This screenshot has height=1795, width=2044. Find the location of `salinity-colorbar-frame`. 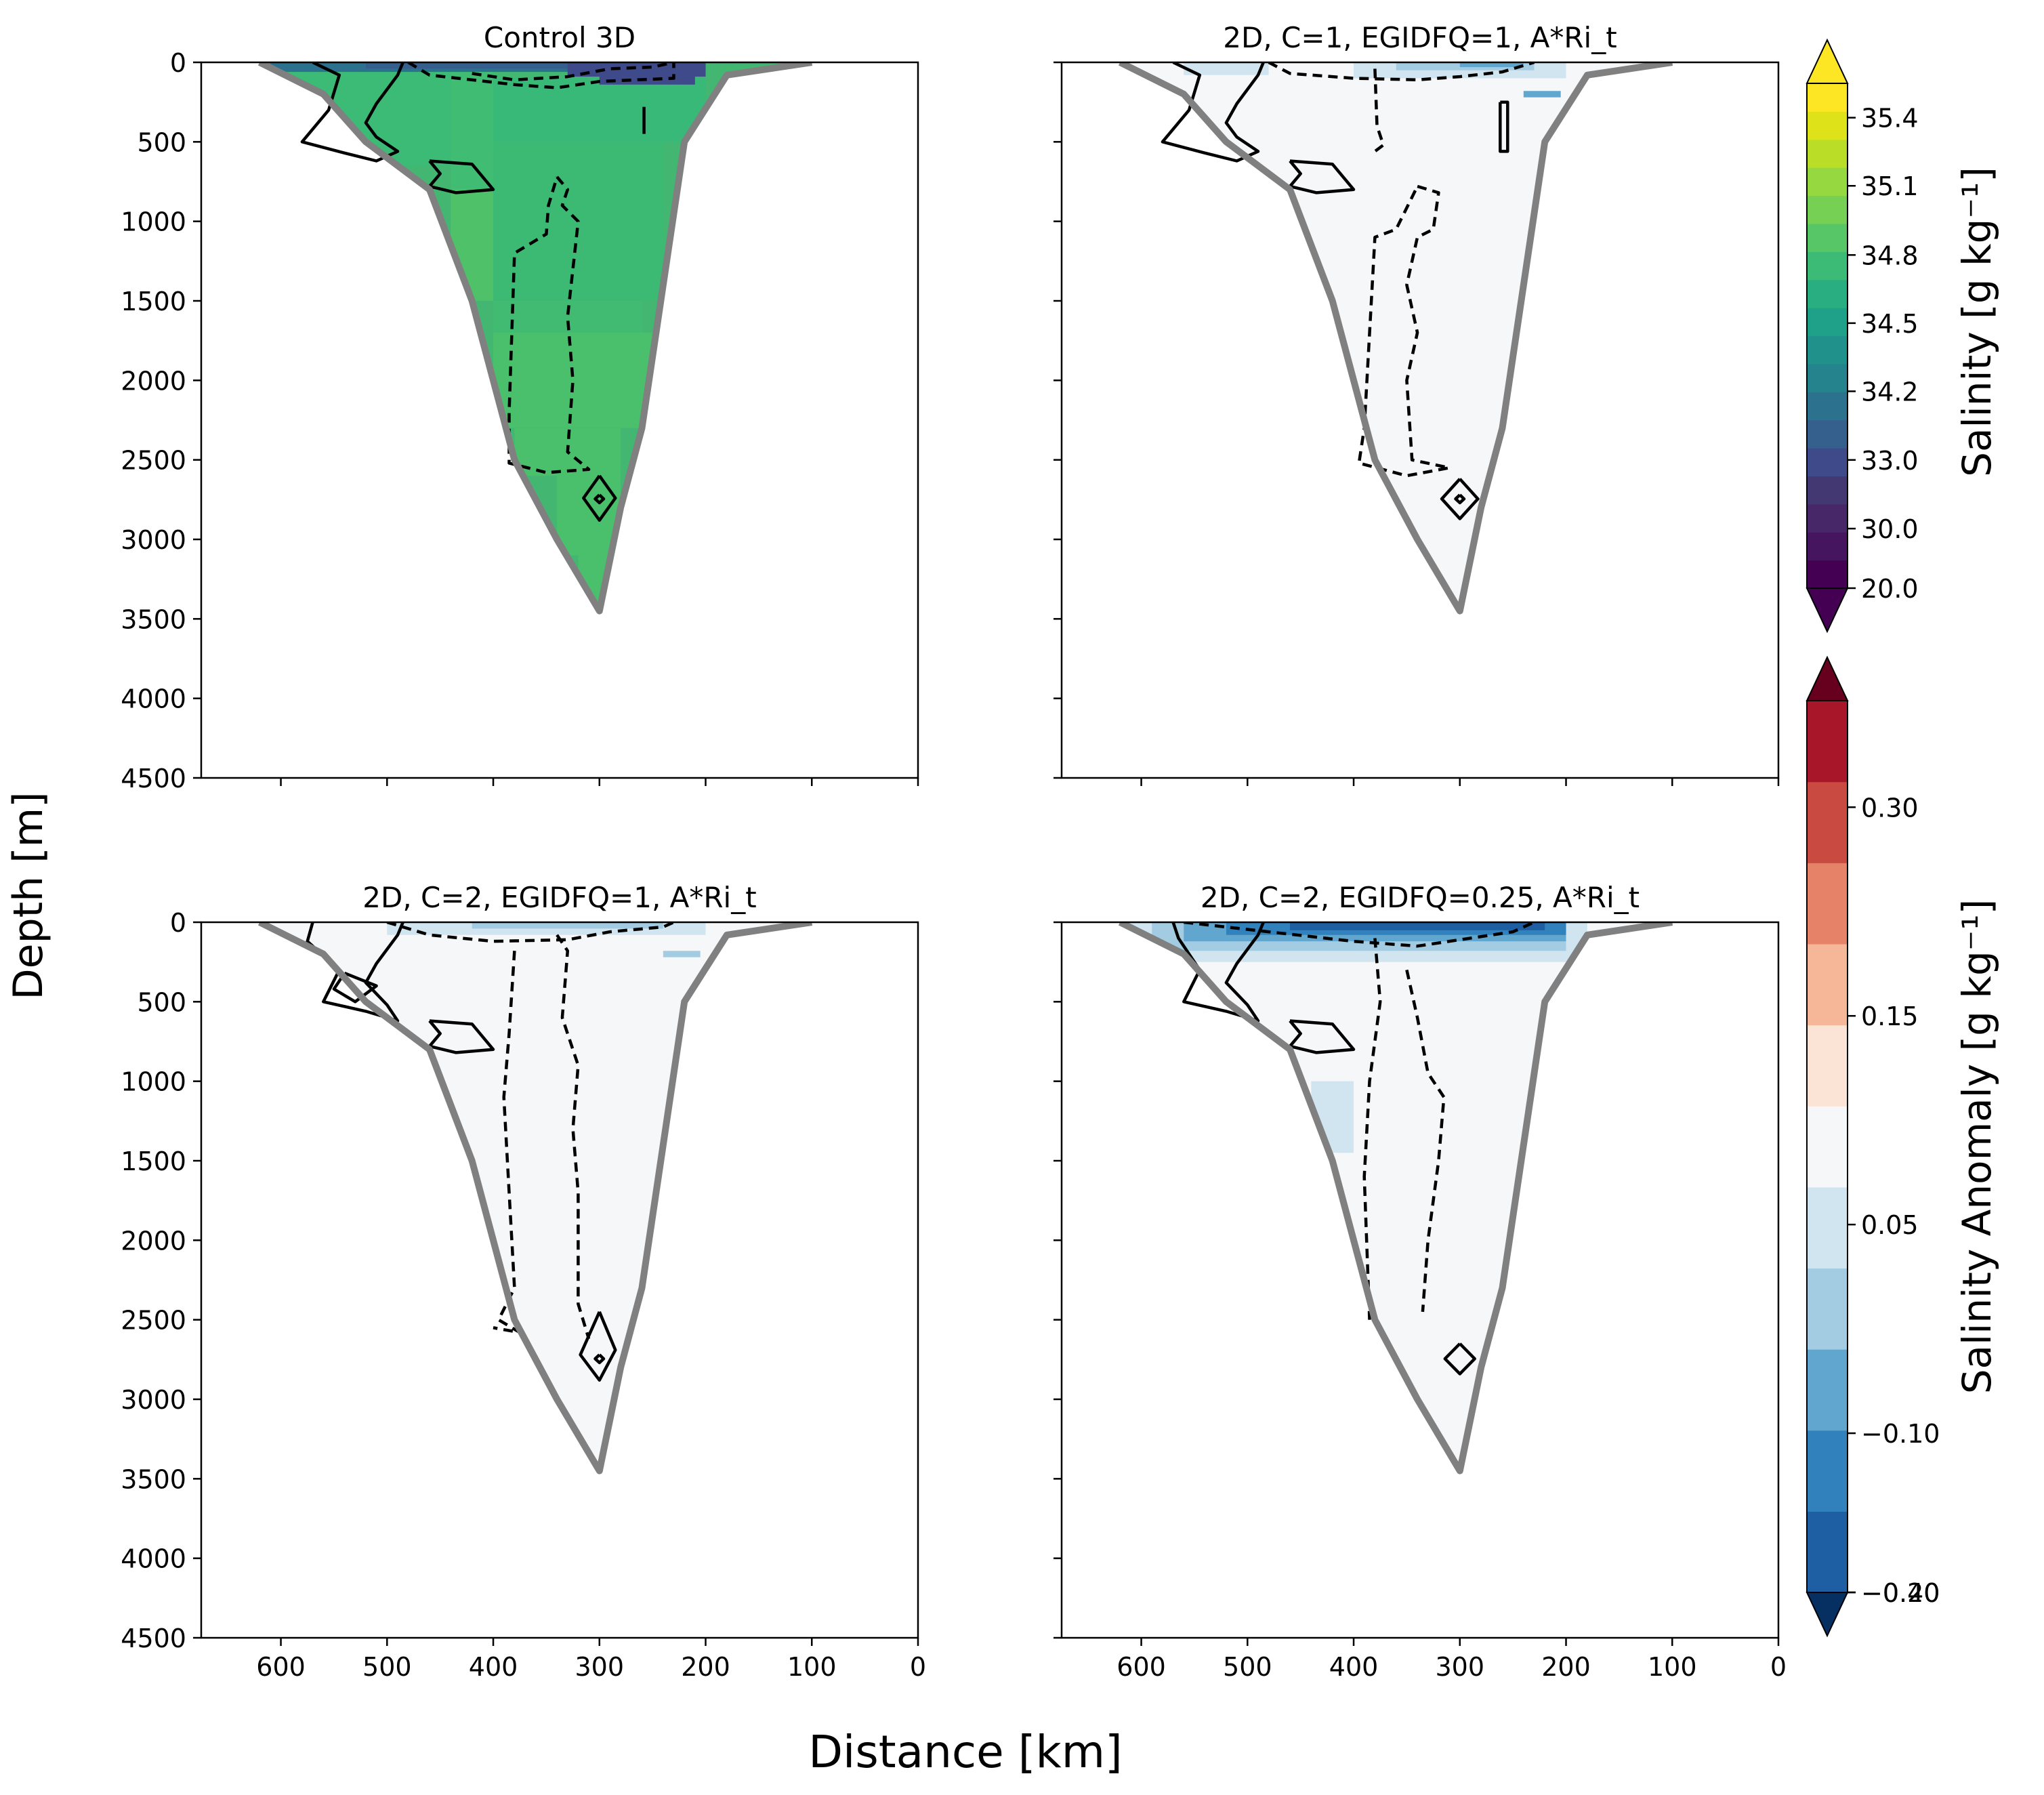

salinity-colorbar-frame is located at coordinates (1827, 336).